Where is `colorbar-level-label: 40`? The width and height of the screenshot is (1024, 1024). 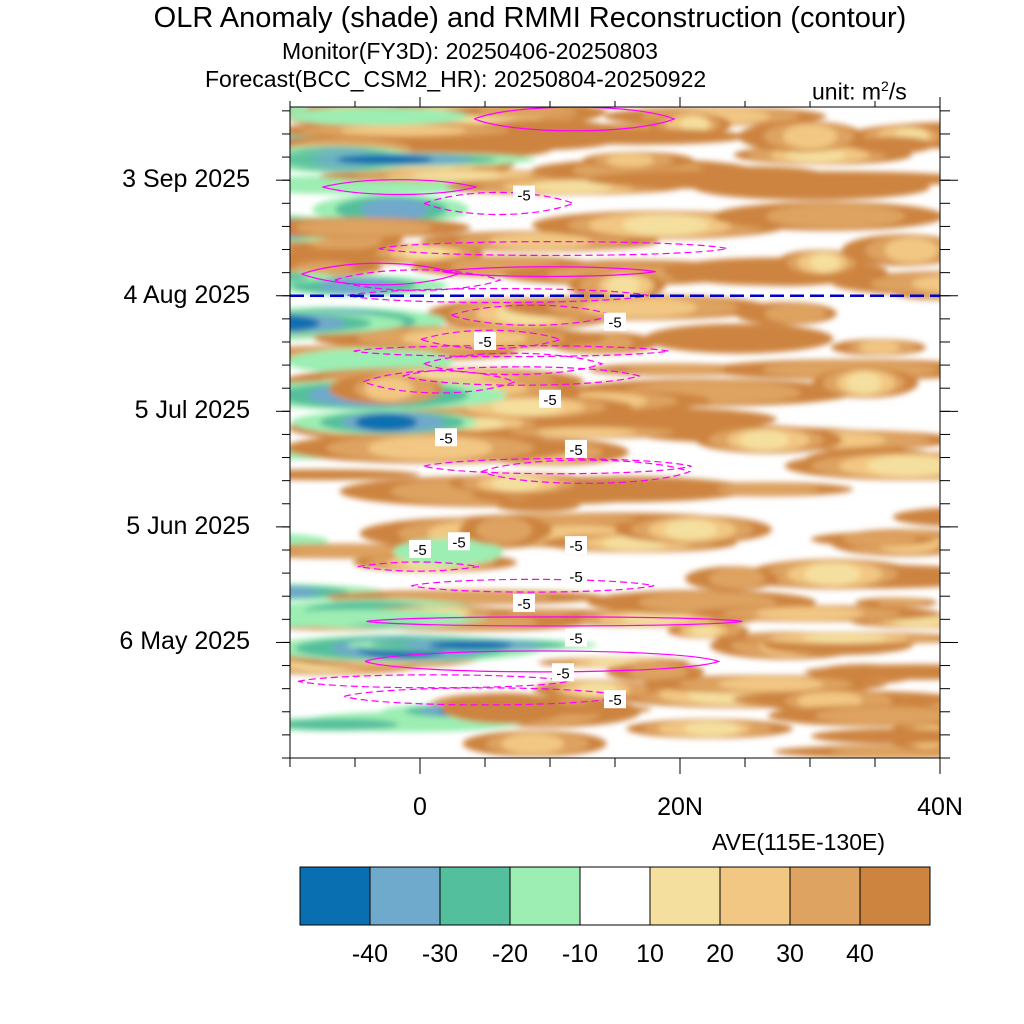
colorbar-level-label: 40 is located at coordinates (860, 954).